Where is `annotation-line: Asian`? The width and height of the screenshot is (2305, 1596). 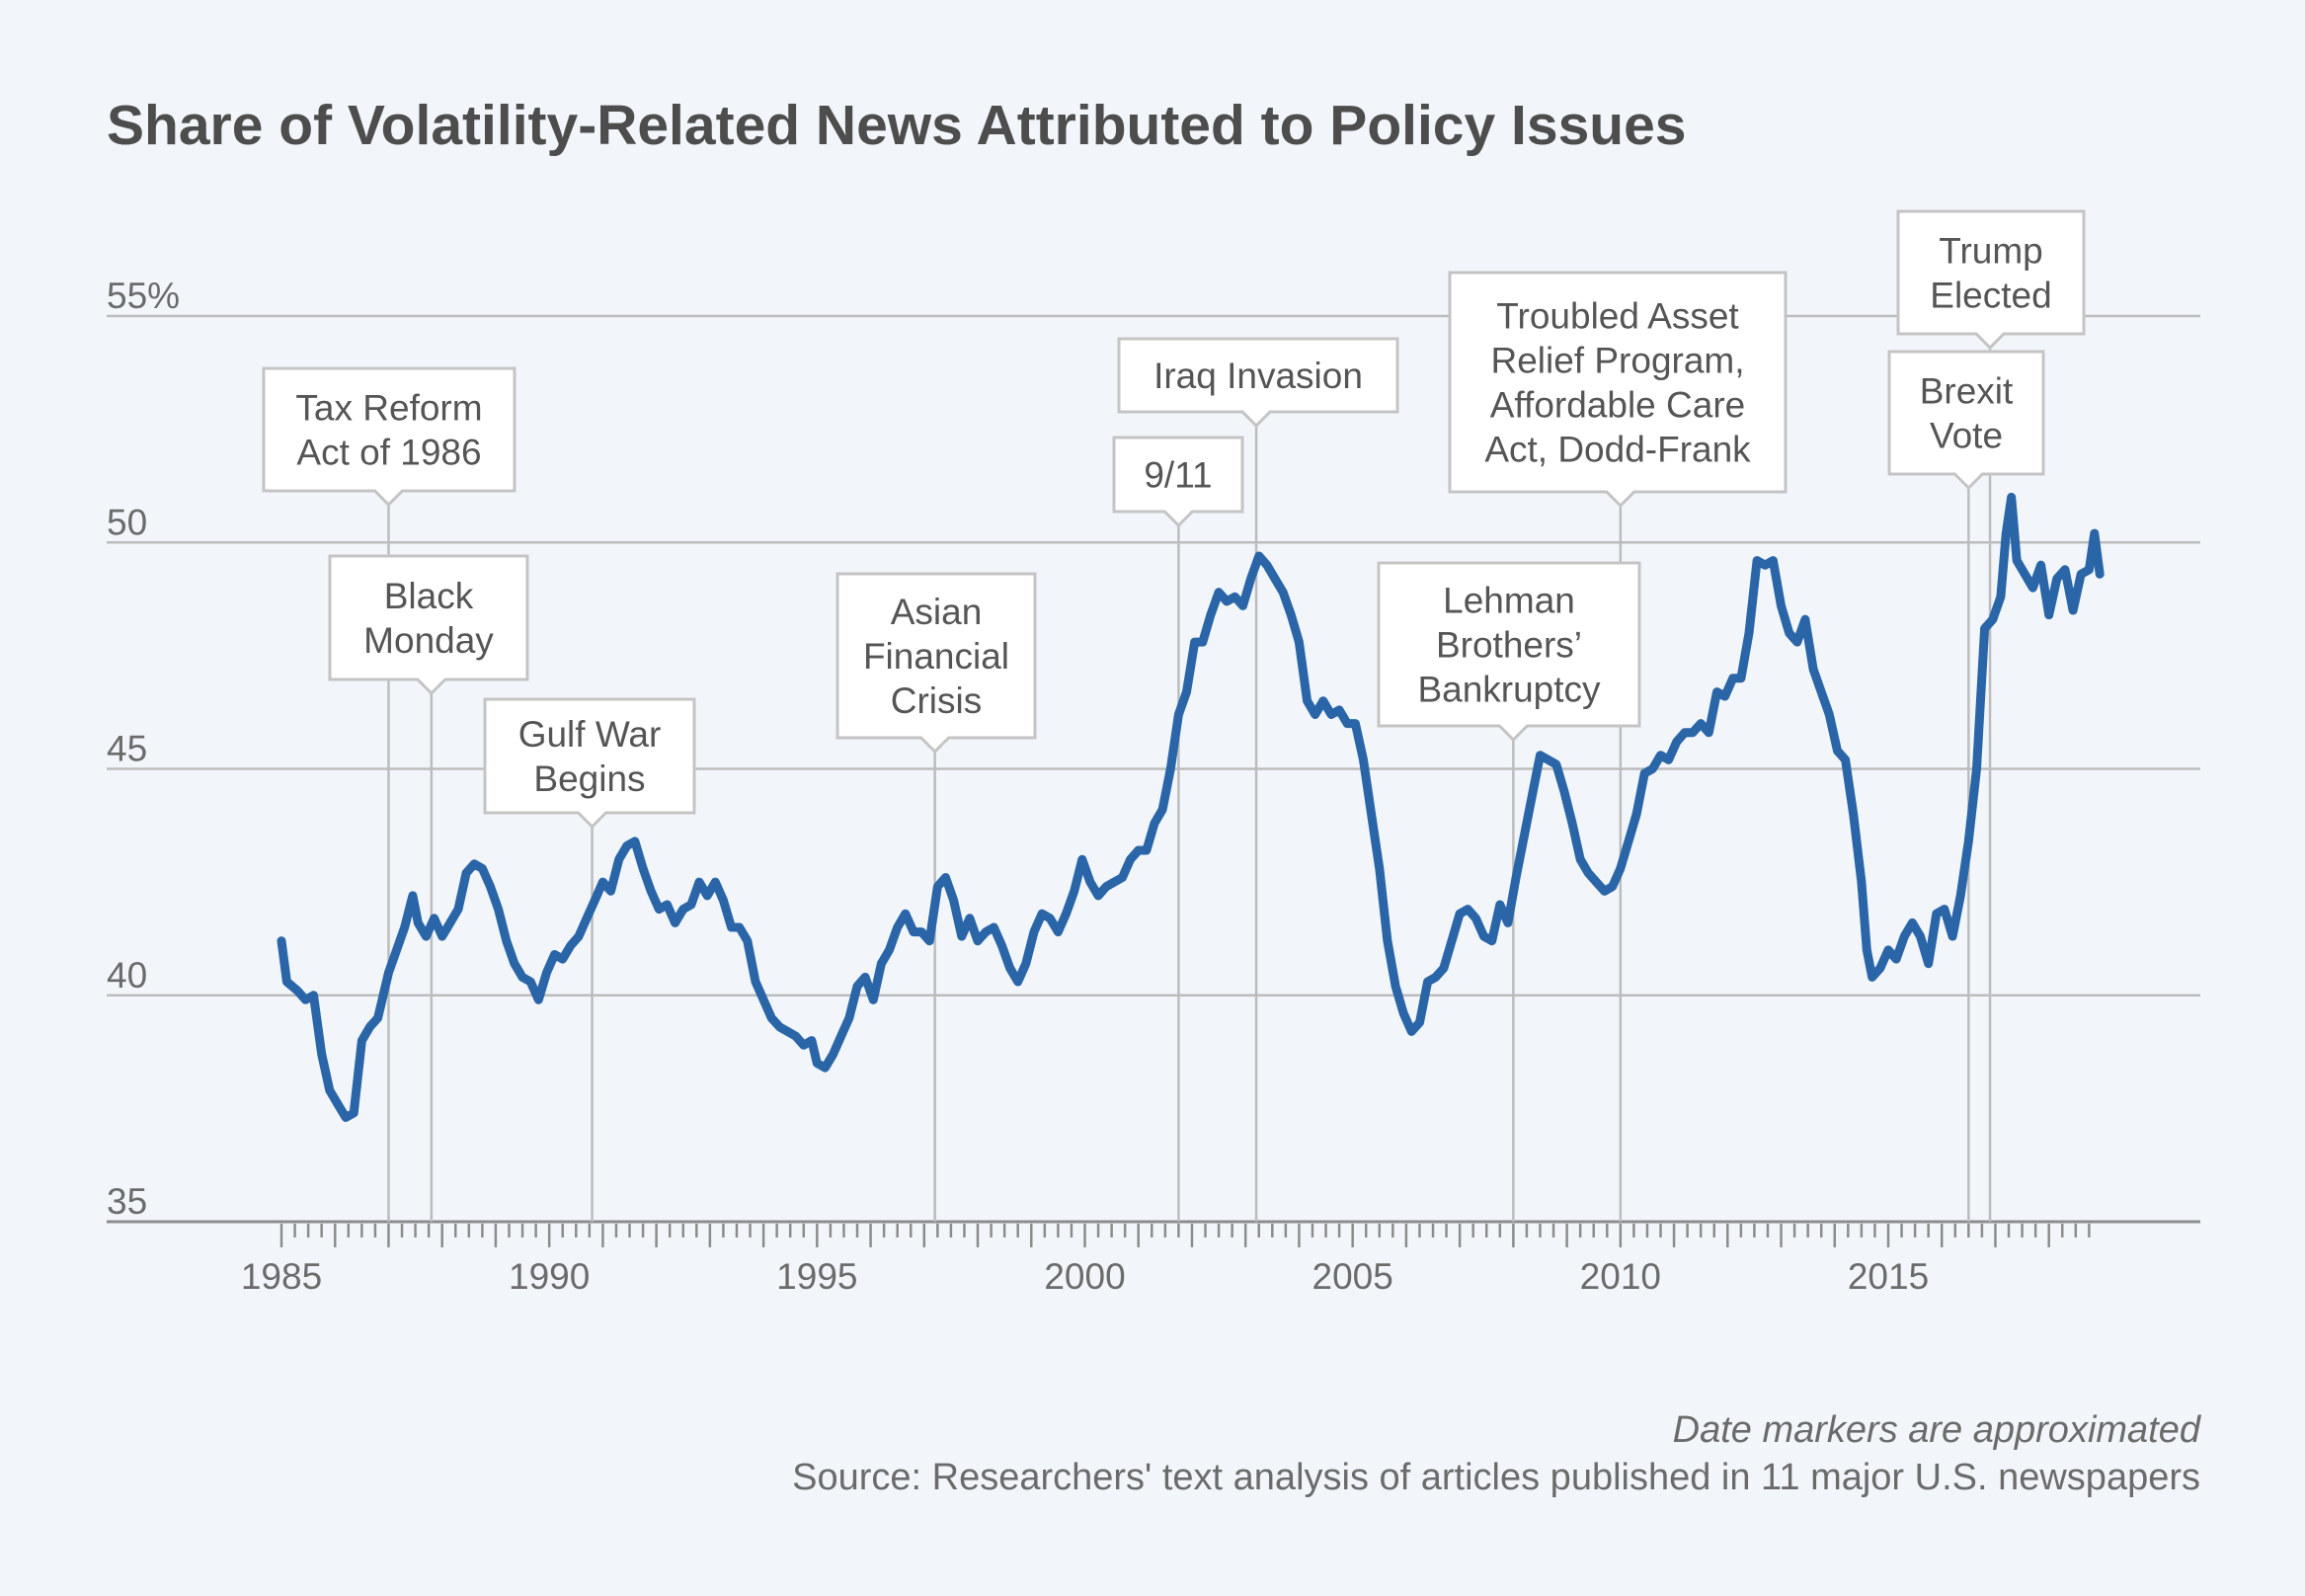
annotation-line: Asian is located at coordinates (937, 612).